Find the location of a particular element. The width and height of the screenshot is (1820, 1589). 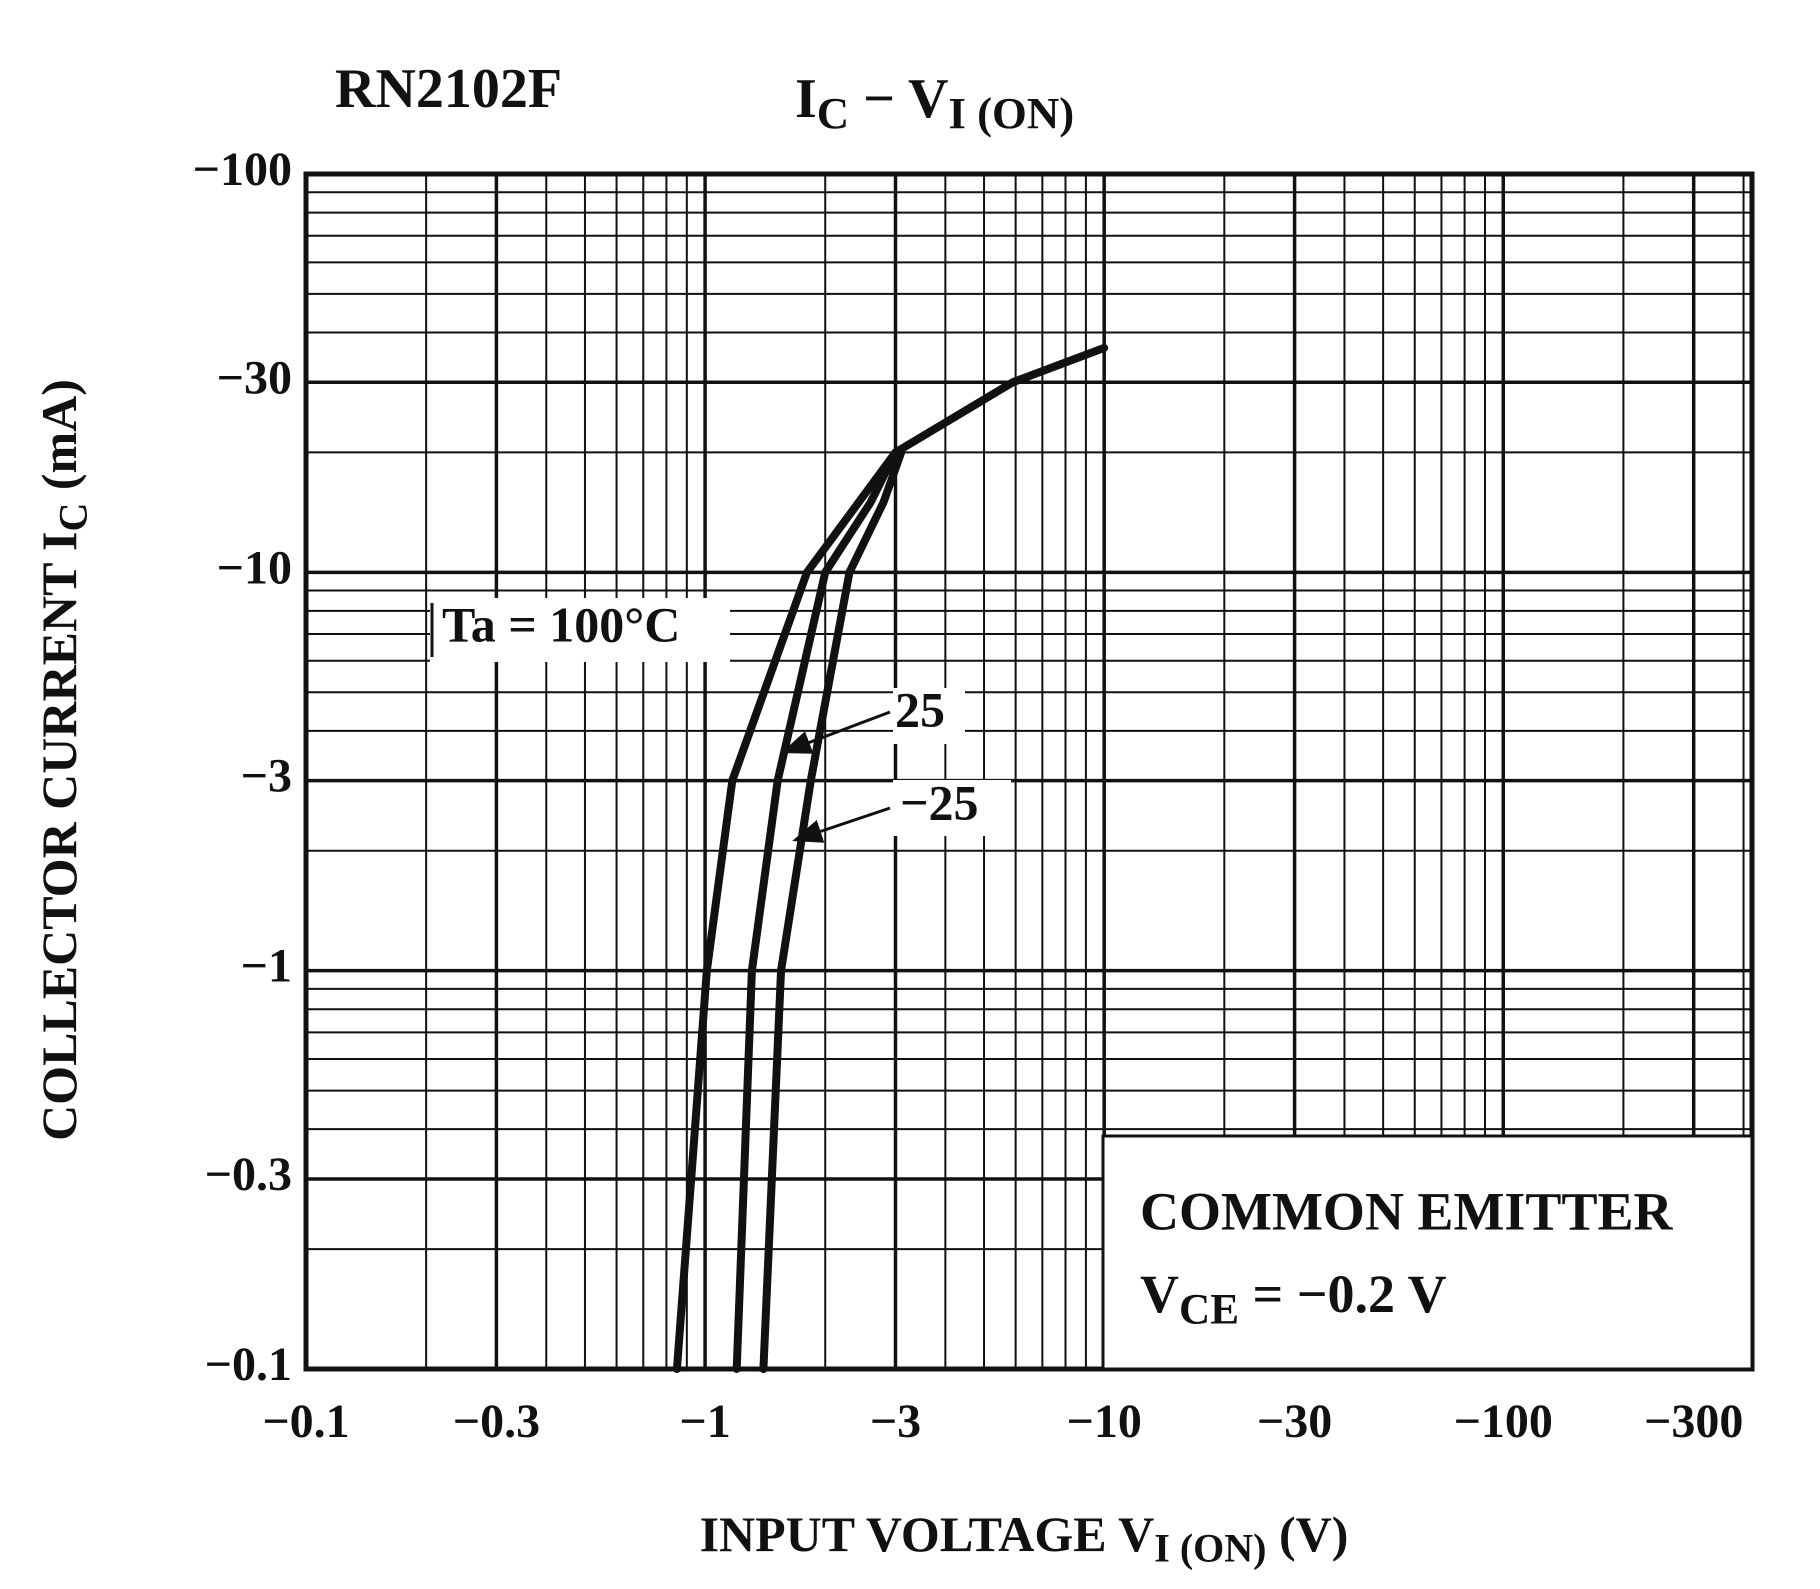

y-tick-label: −0.3 is located at coordinates (248, 1174).